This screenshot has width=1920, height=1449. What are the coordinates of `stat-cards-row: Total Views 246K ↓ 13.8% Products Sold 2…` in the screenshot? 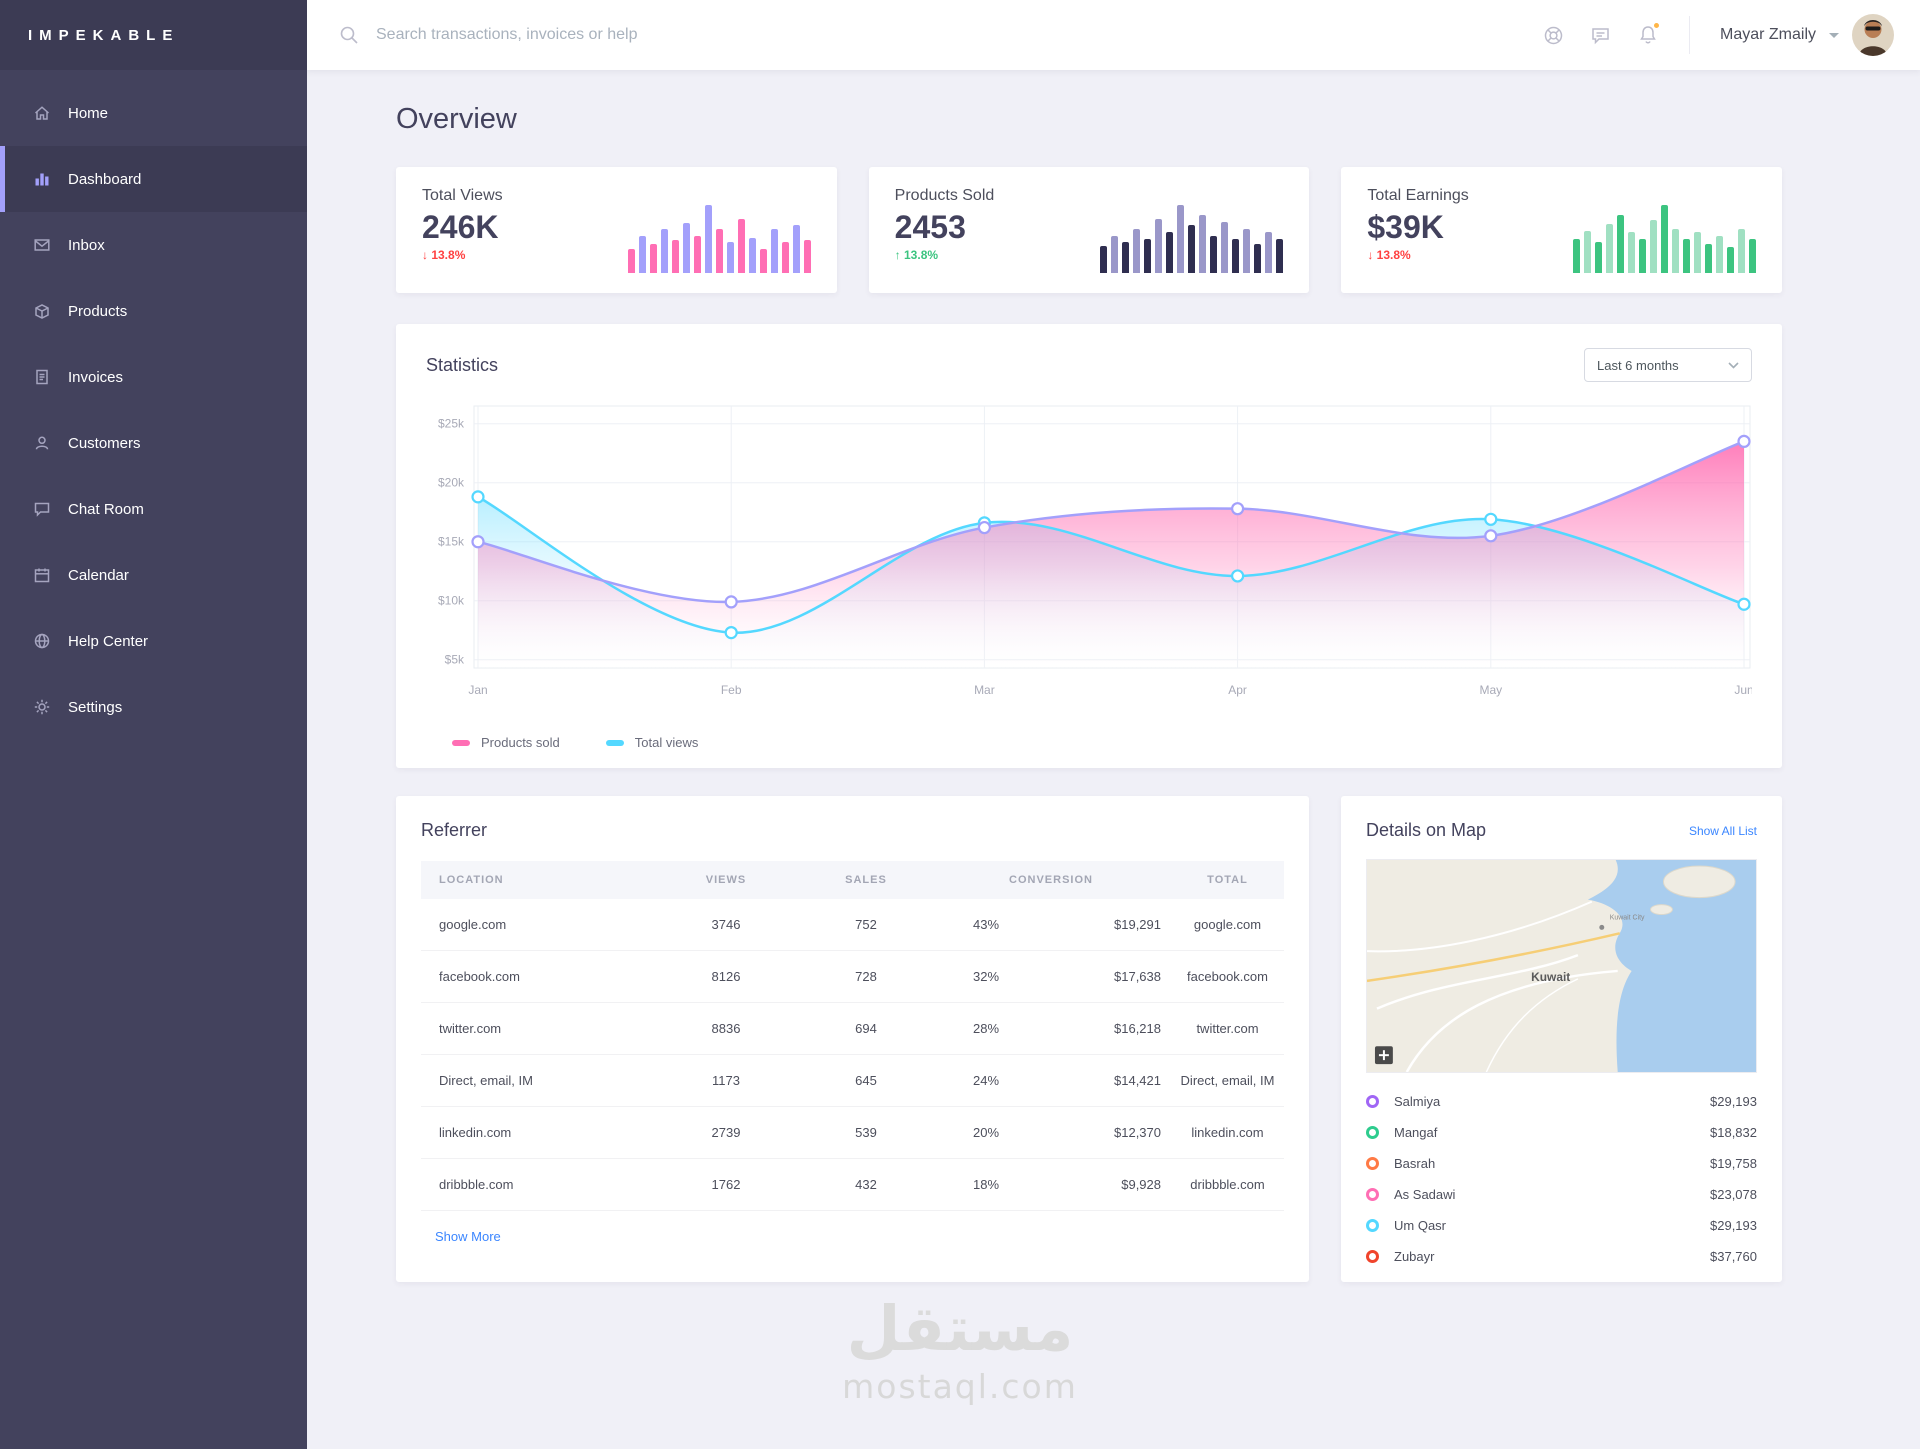 It's located at (1089, 230).